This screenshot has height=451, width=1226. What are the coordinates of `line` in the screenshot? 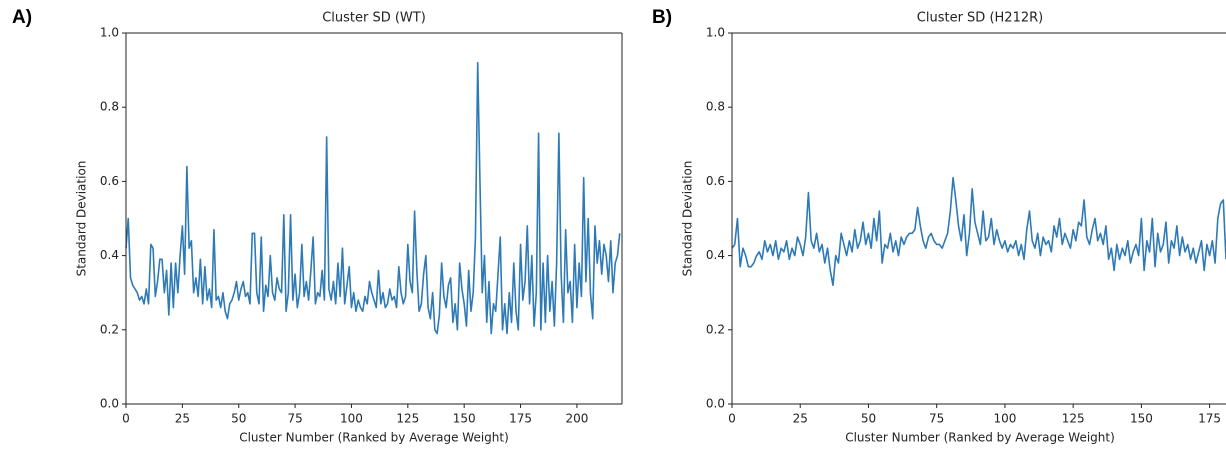 It's located at (978, 231).